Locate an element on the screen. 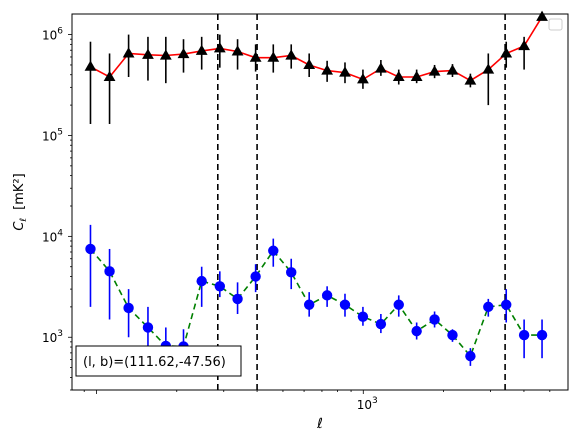  y-tick-label: 10⁶ is located at coordinates (52, 35).